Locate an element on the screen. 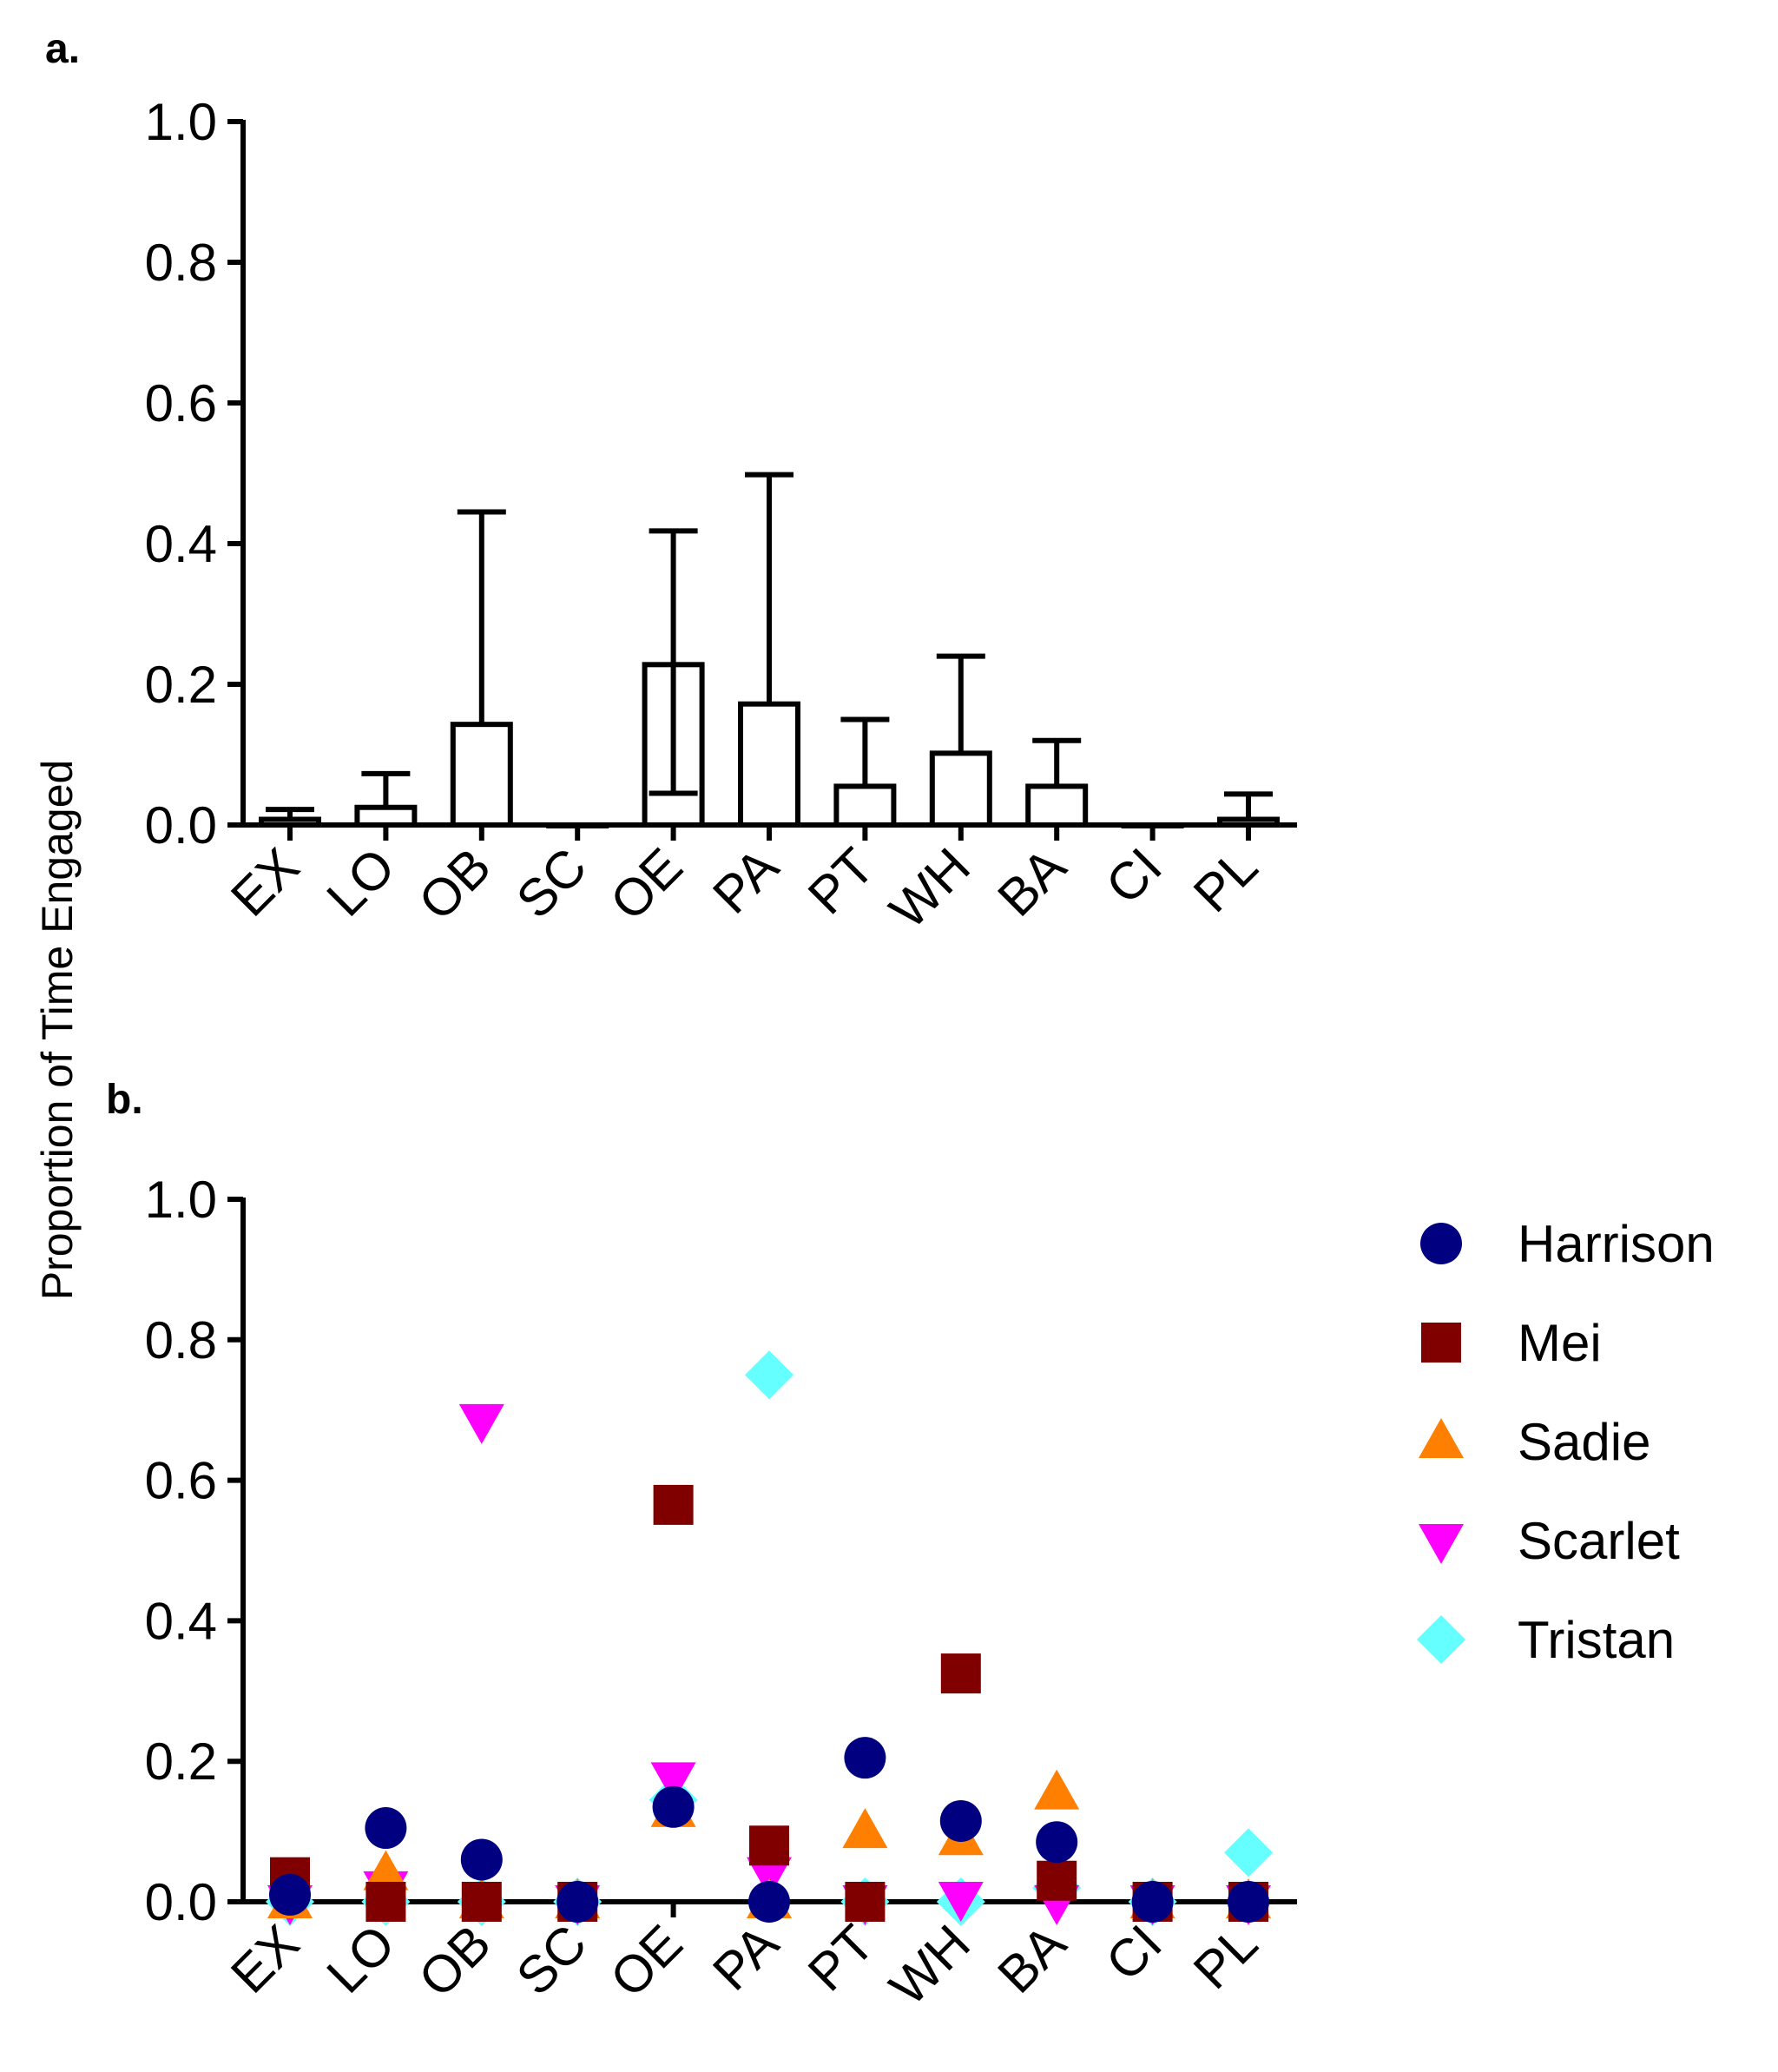  panel-b-category-label: BA is located at coordinates (1032, 1959).